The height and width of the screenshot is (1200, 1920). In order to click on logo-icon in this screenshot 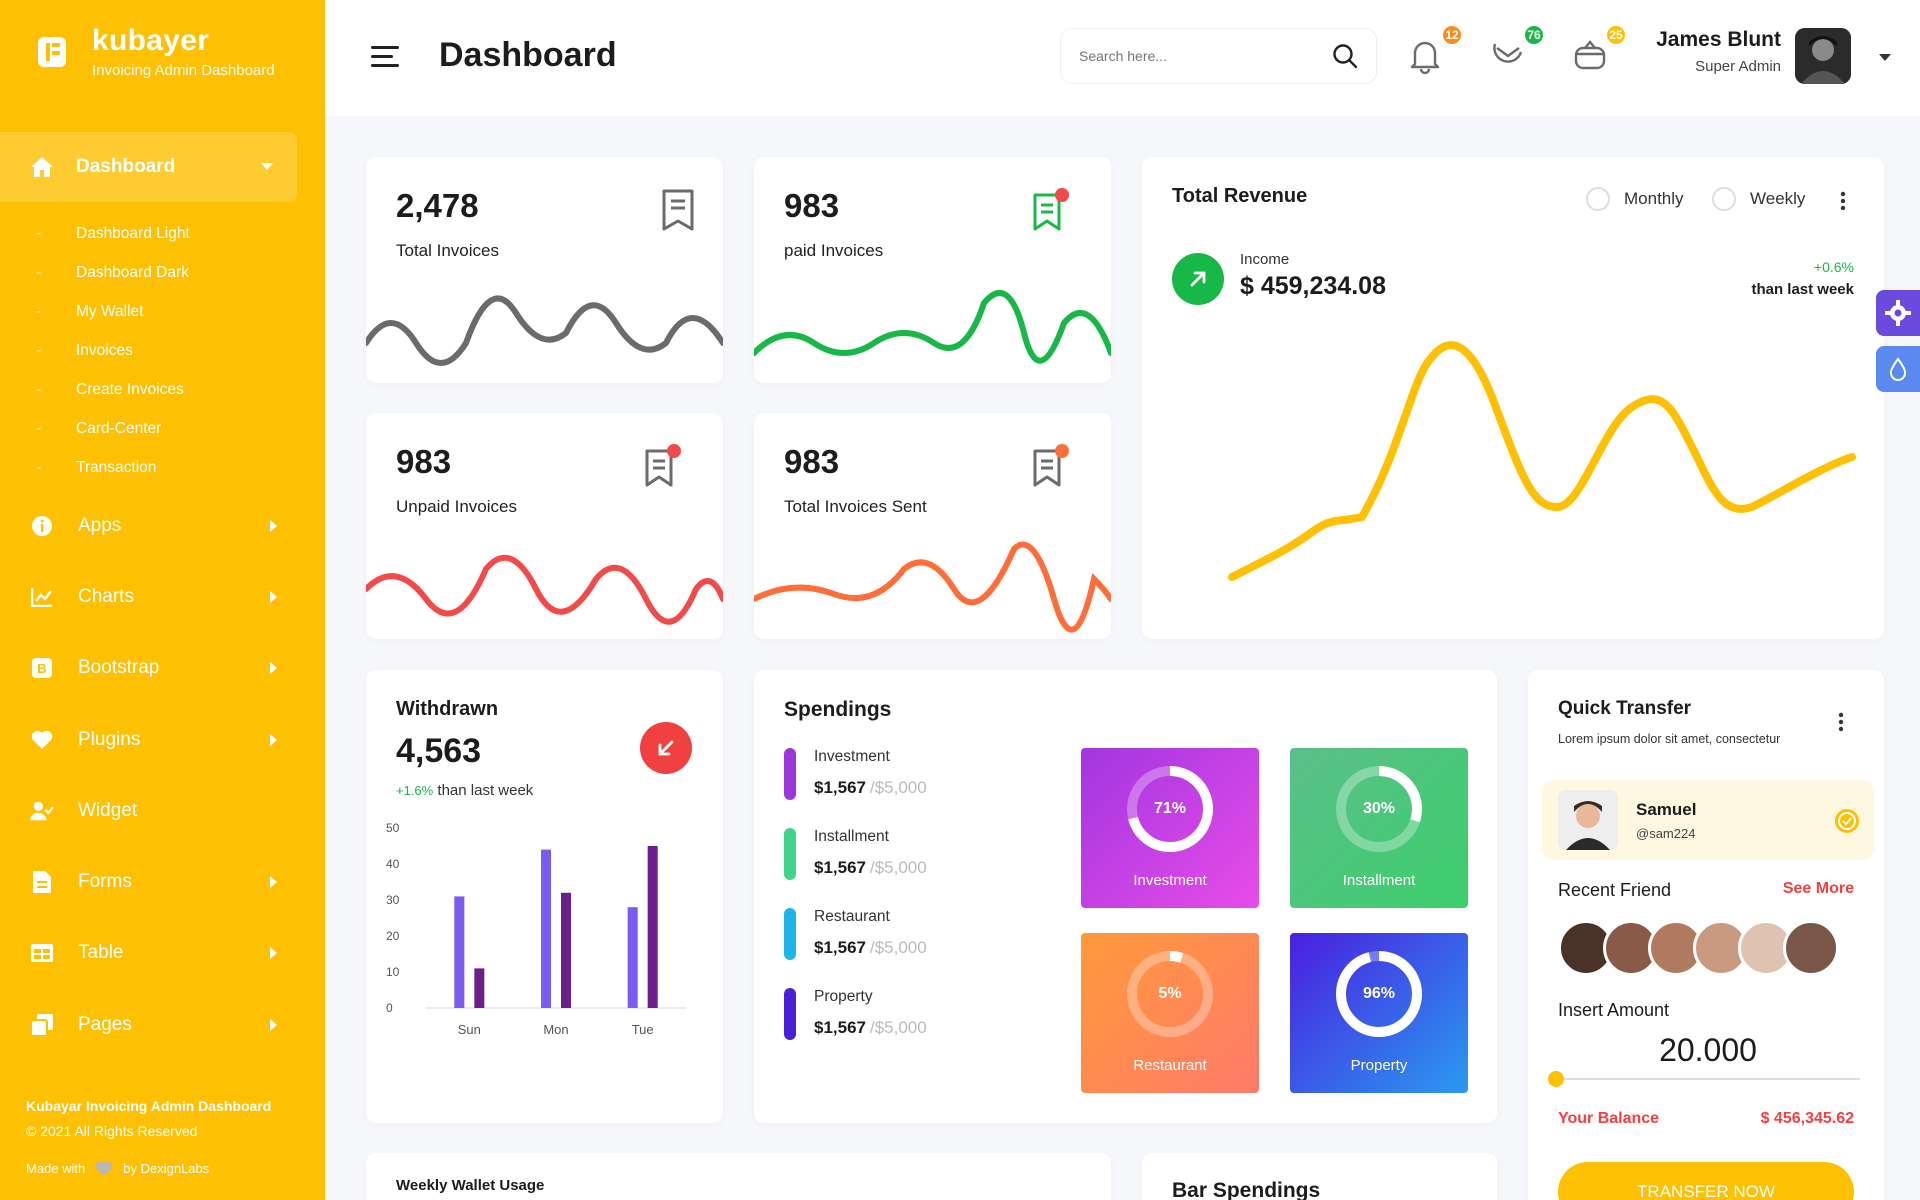, I will do `click(52, 52)`.